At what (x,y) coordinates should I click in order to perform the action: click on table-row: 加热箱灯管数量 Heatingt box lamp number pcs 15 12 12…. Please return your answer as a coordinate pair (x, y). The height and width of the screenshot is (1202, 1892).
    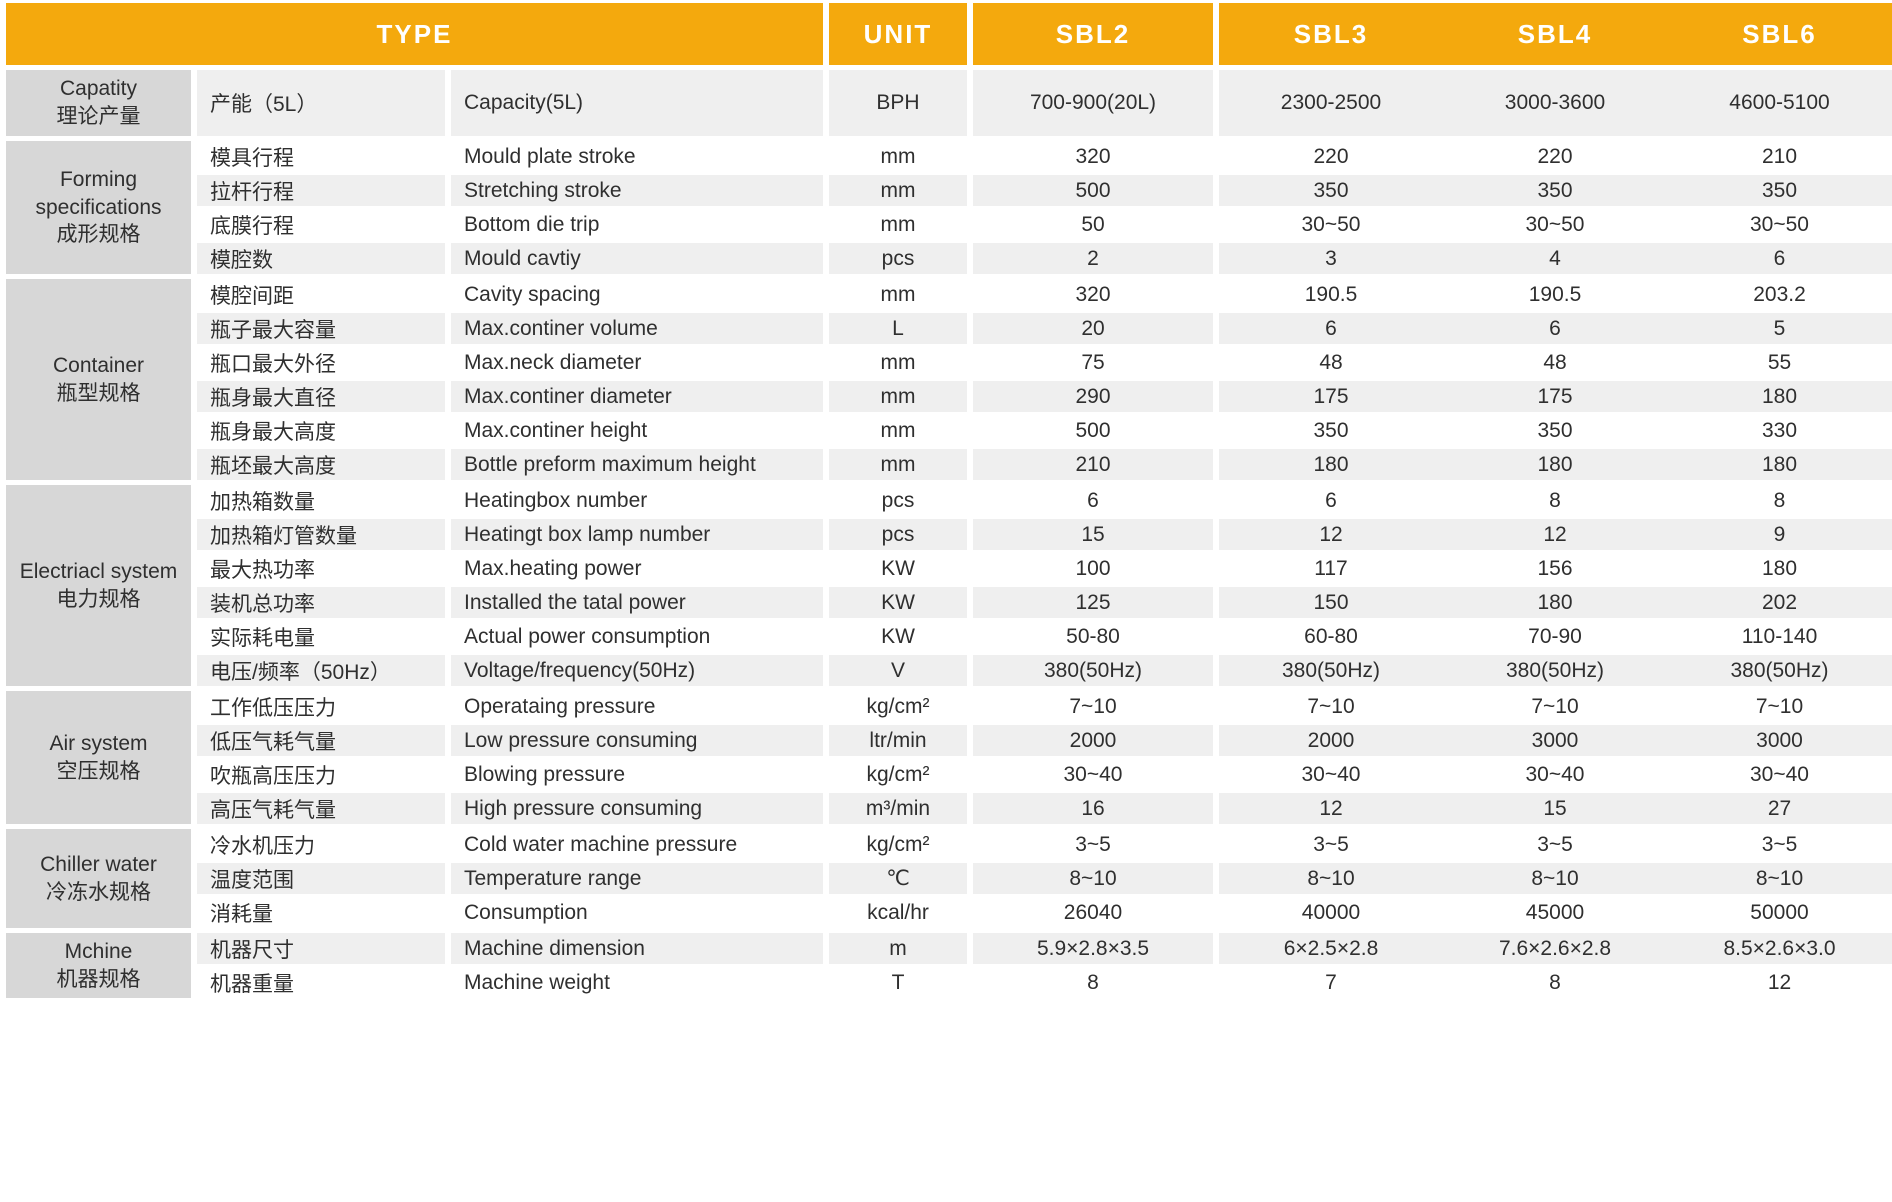
    Looking at the image, I should click on (1044, 534).